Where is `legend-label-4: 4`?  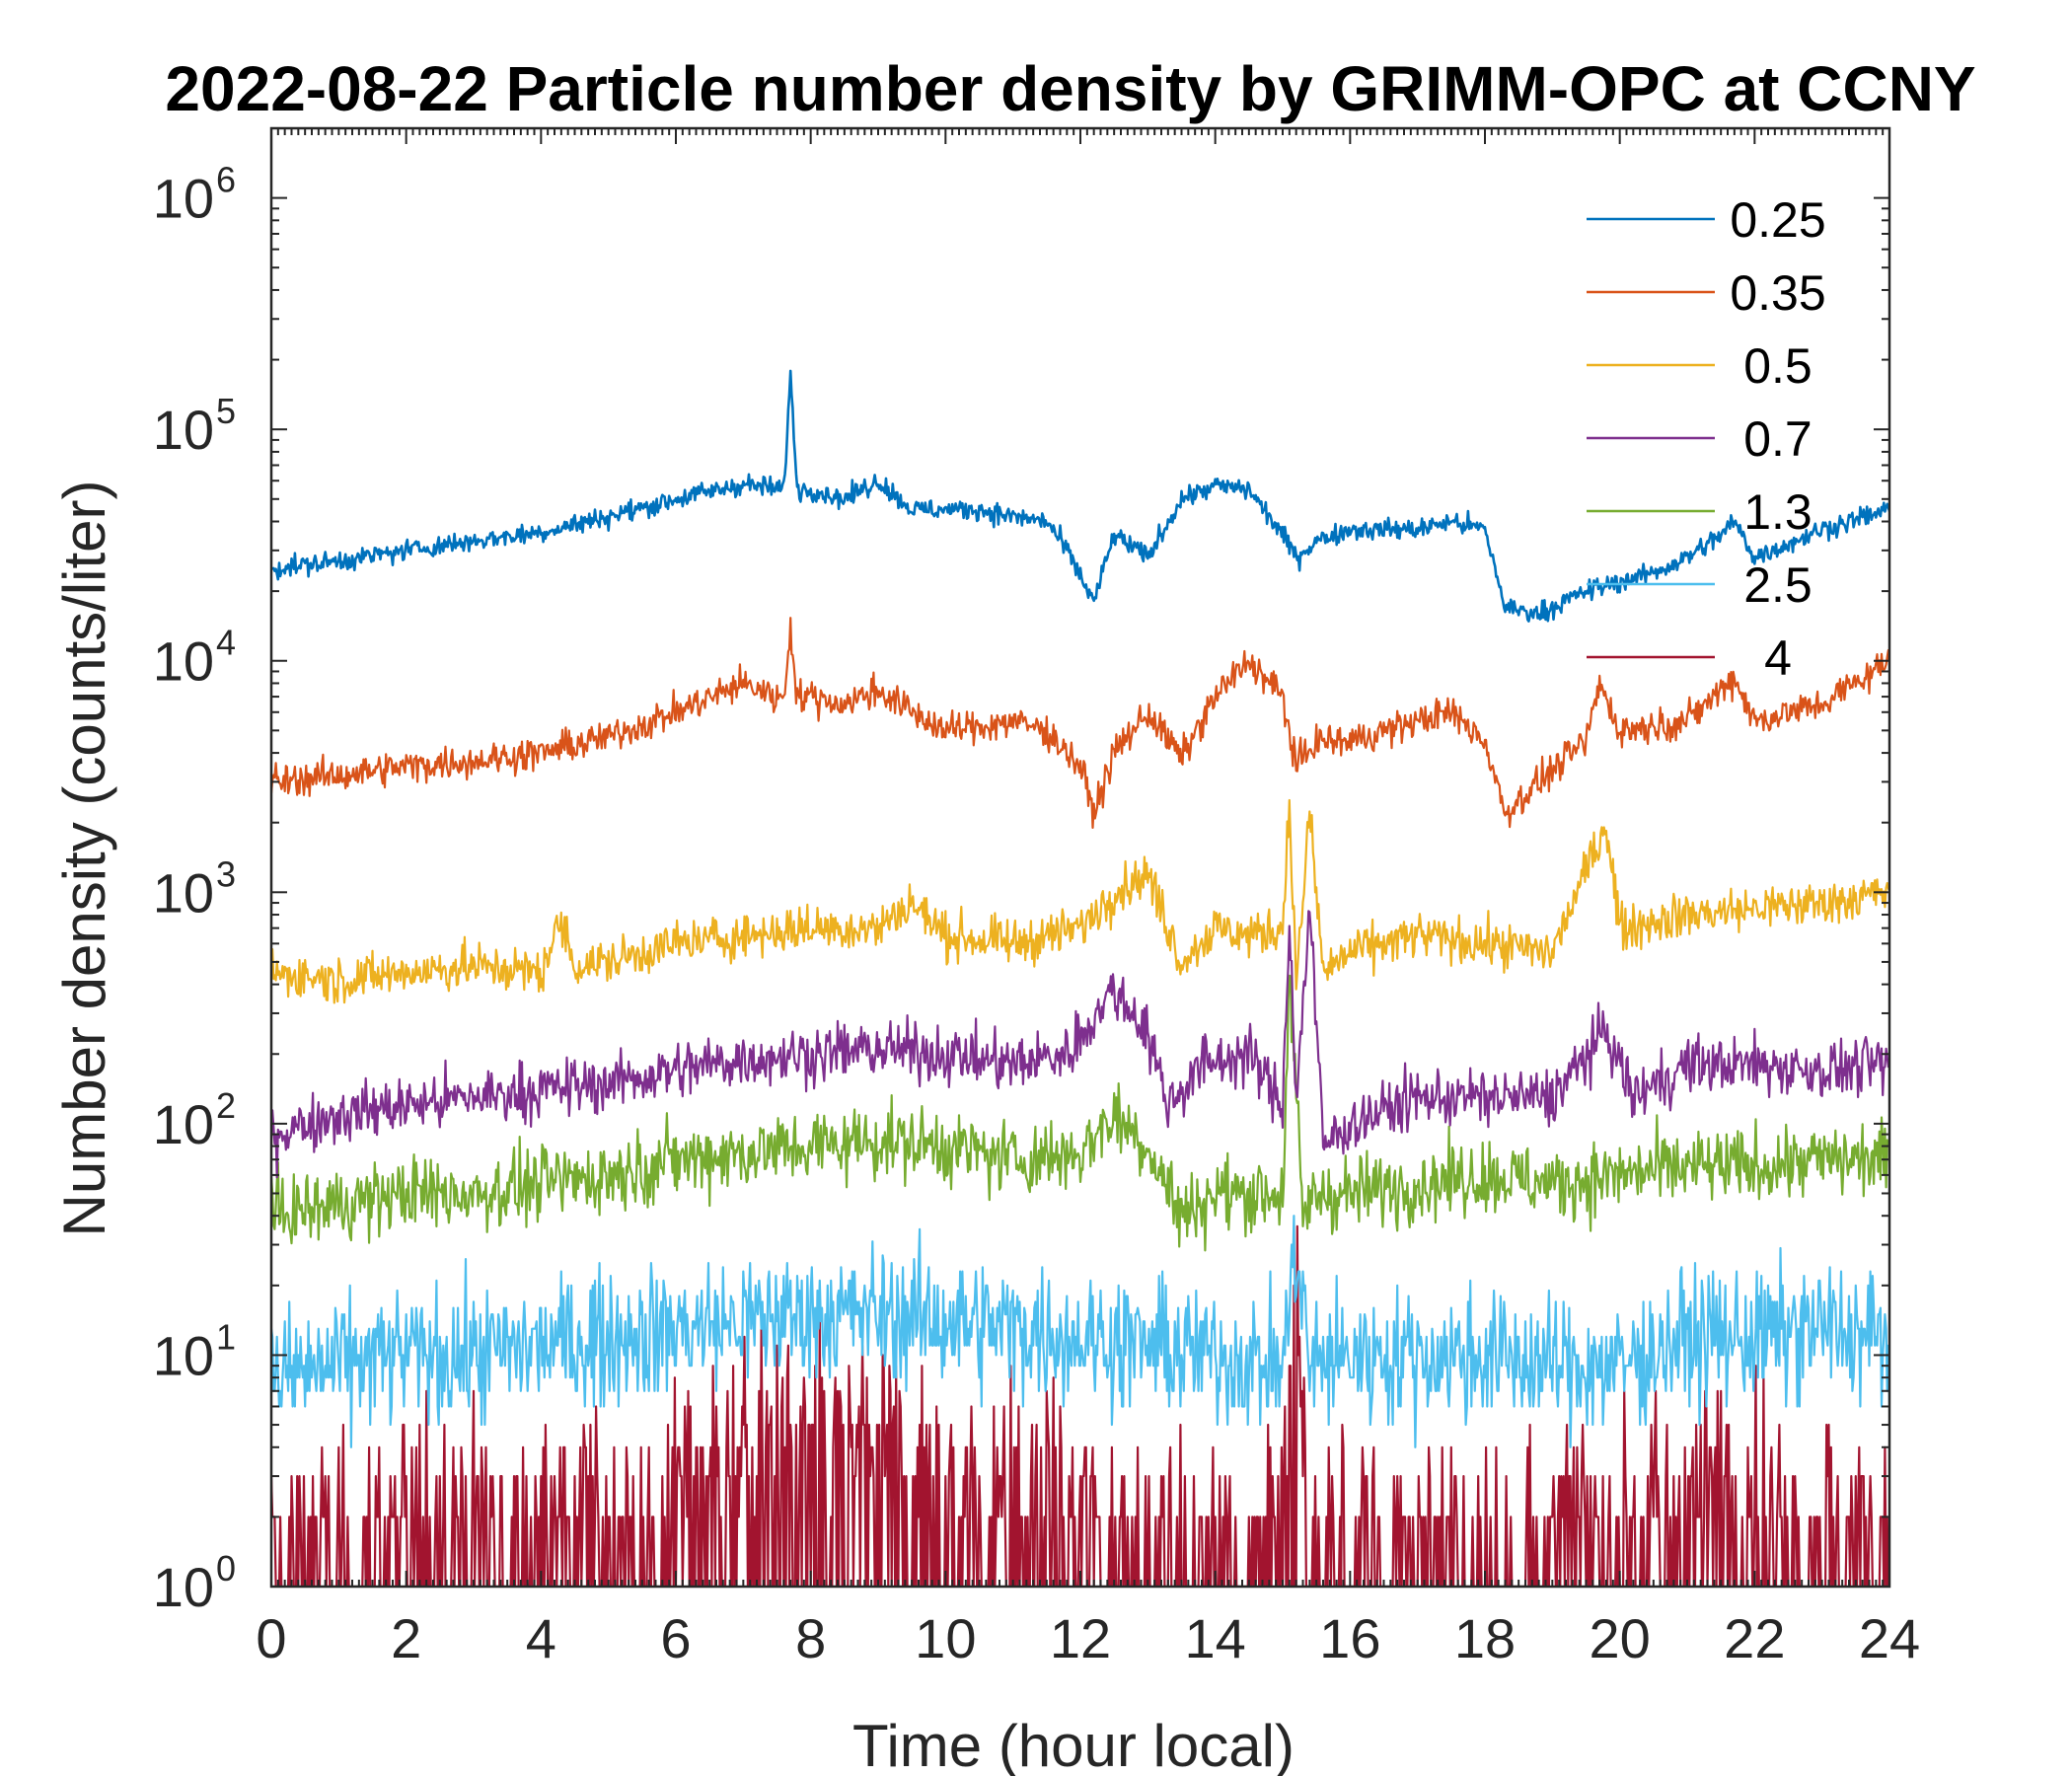 legend-label-4: 4 is located at coordinates (1778, 658).